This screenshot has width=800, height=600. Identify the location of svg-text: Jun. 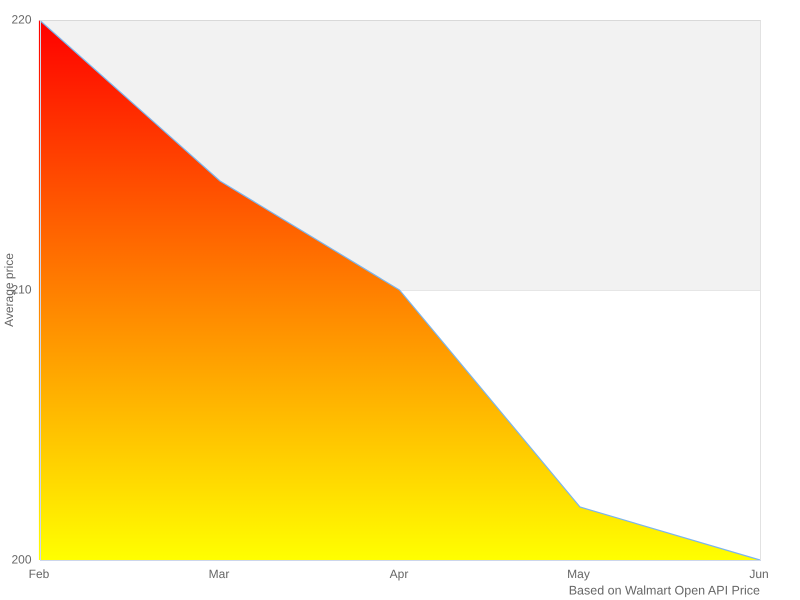
(758, 574).